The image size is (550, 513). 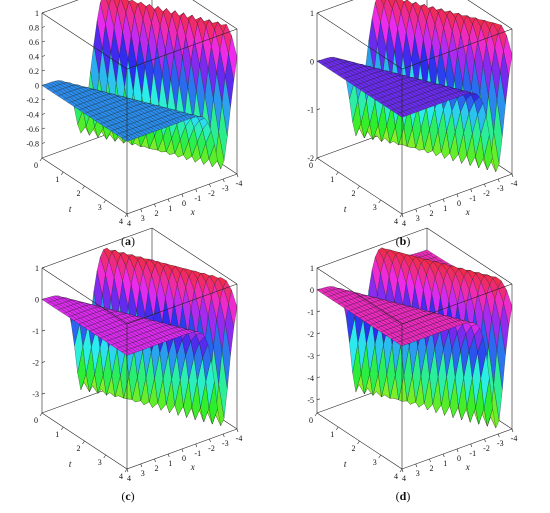 I want to click on x-tick-label: 2, so click(x=157, y=213).